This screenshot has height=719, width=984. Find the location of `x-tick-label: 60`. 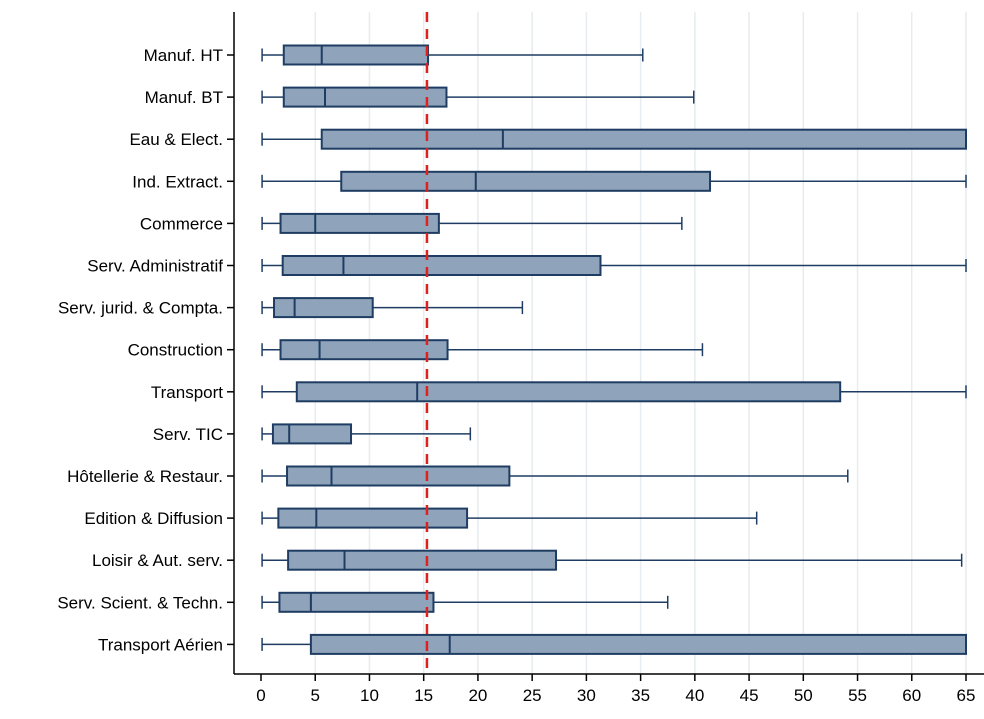

x-tick-label: 60 is located at coordinates (911, 695).